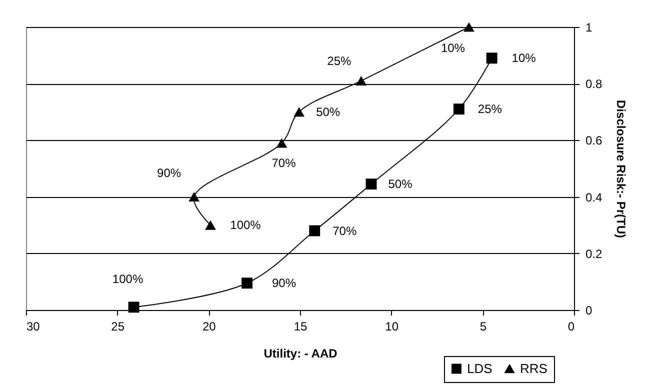  Describe the element at coordinates (589, 311) in the screenshot. I see `y-tick-label: 0` at that location.